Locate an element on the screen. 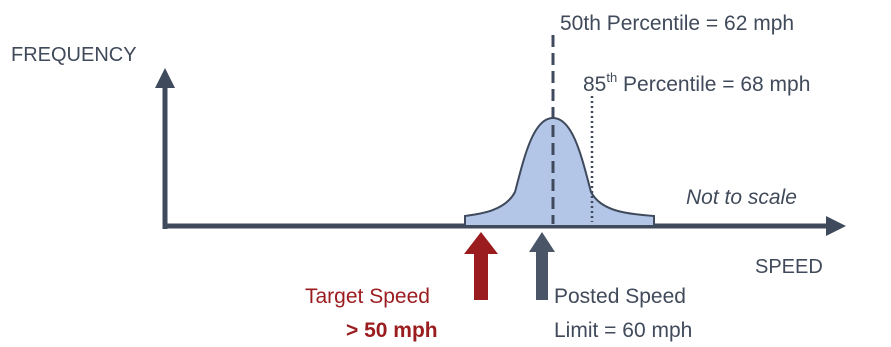 The width and height of the screenshot is (891, 347). p85-label: 85th Percentile = 68 mph is located at coordinates (696, 83).